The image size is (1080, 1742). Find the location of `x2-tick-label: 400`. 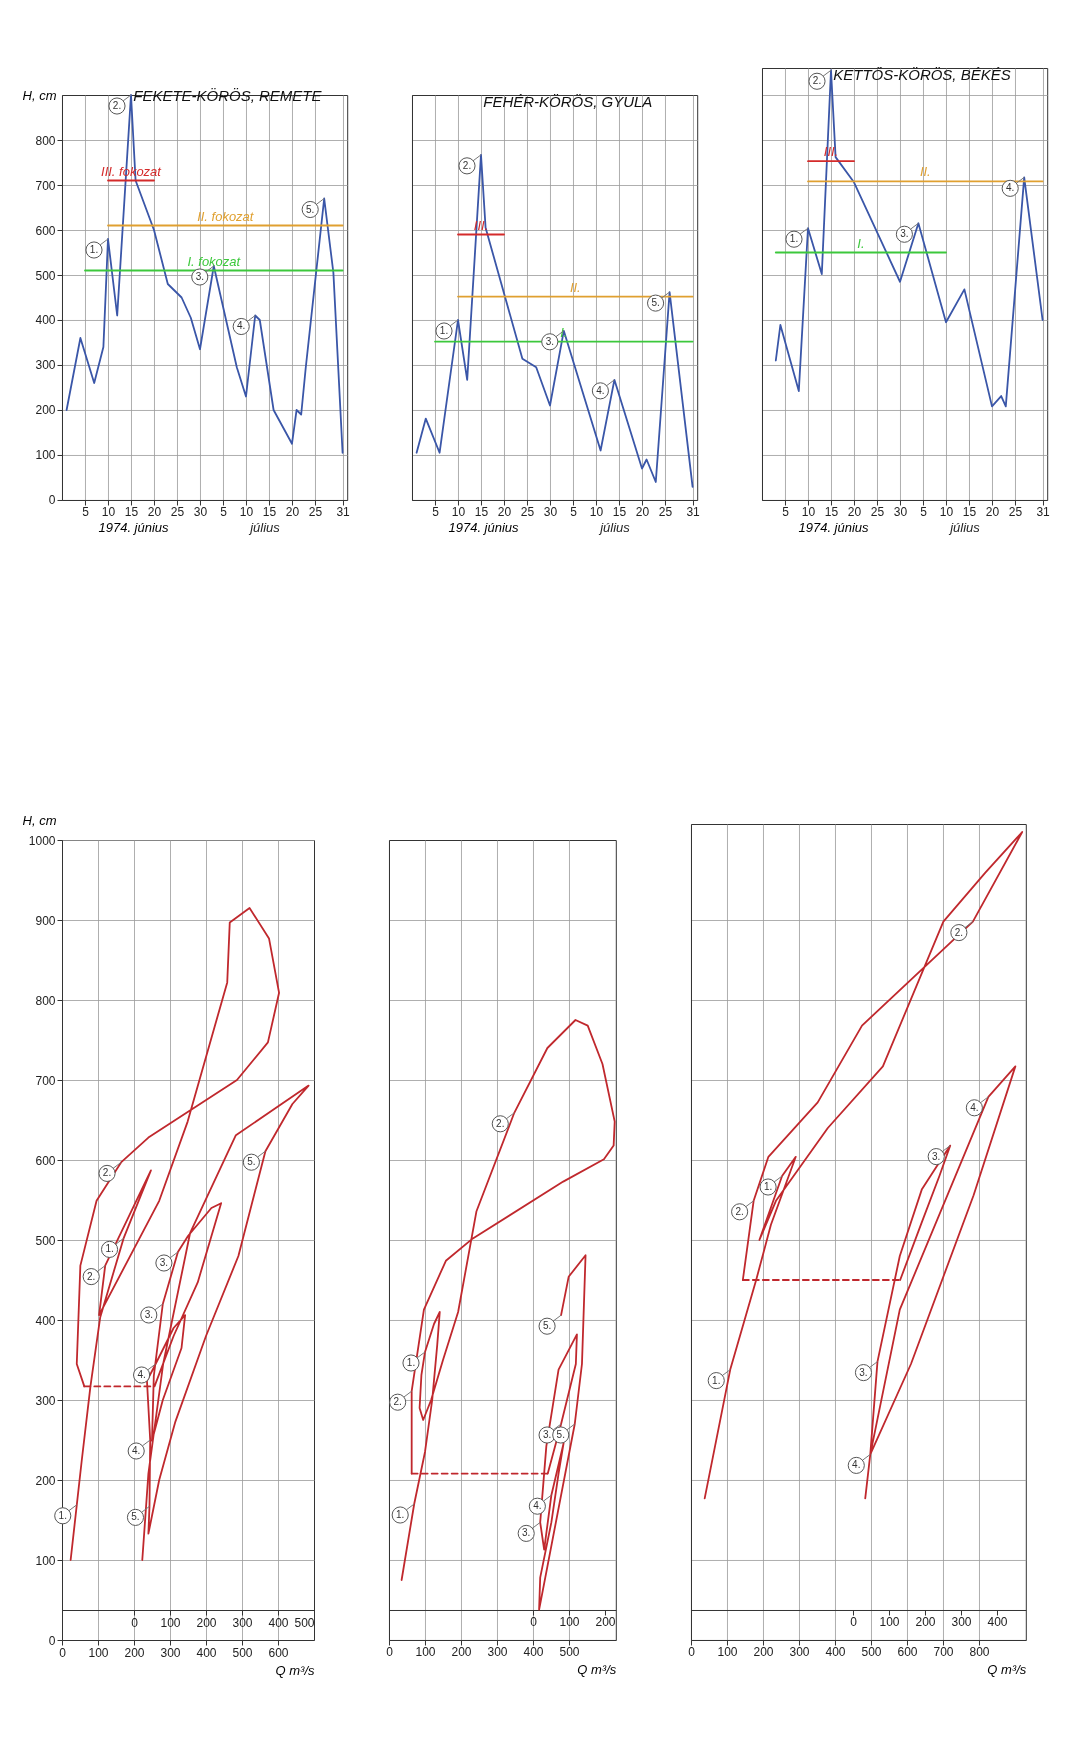

x2-tick-label: 400 is located at coordinates (278, 1622).